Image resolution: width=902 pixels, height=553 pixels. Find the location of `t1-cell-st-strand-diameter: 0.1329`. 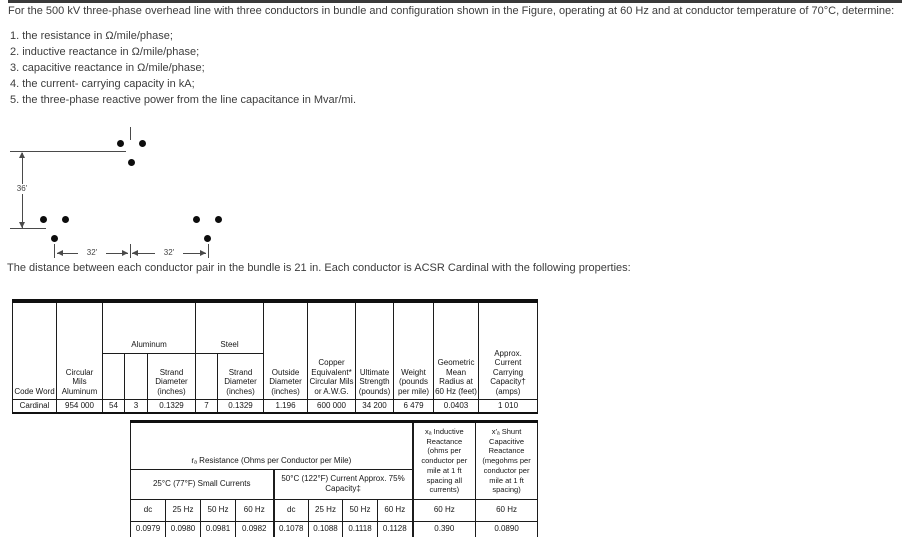

t1-cell-st-strand-diameter: 0.1329 is located at coordinates (240, 406).